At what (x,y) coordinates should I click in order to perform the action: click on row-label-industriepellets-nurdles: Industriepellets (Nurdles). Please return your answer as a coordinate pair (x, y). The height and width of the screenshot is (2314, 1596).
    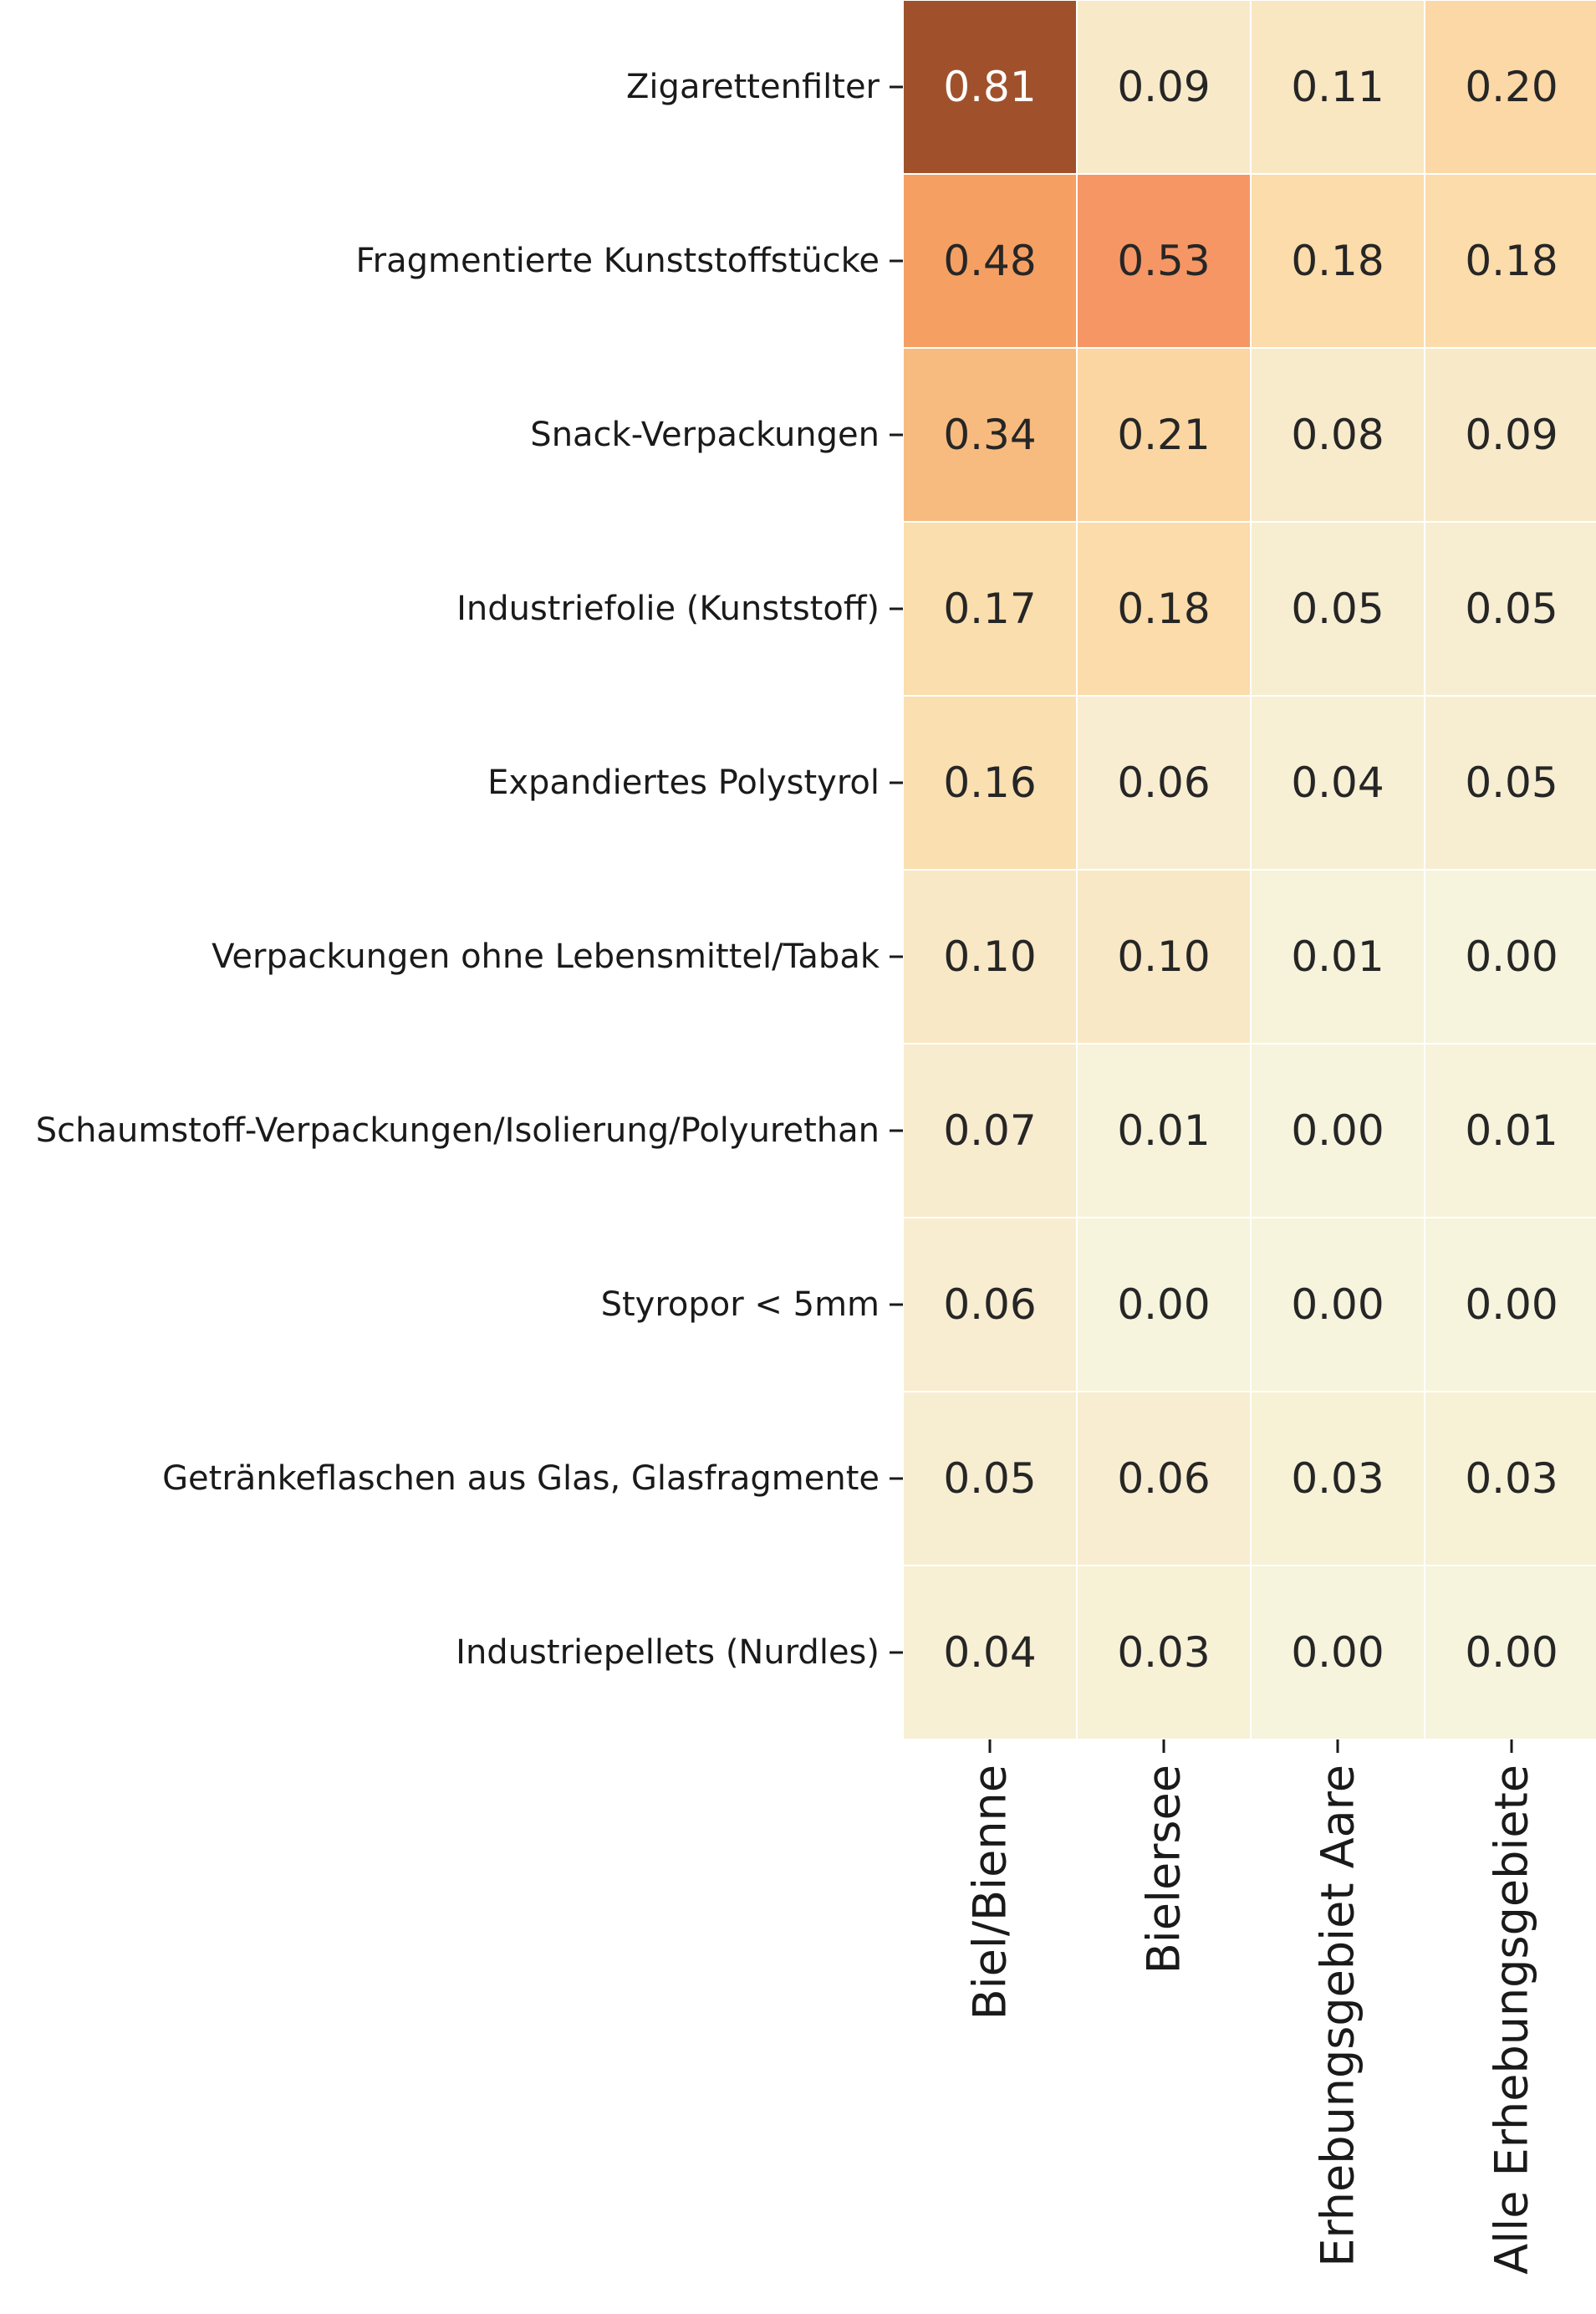
    Looking at the image, I should click on (668, 1652).